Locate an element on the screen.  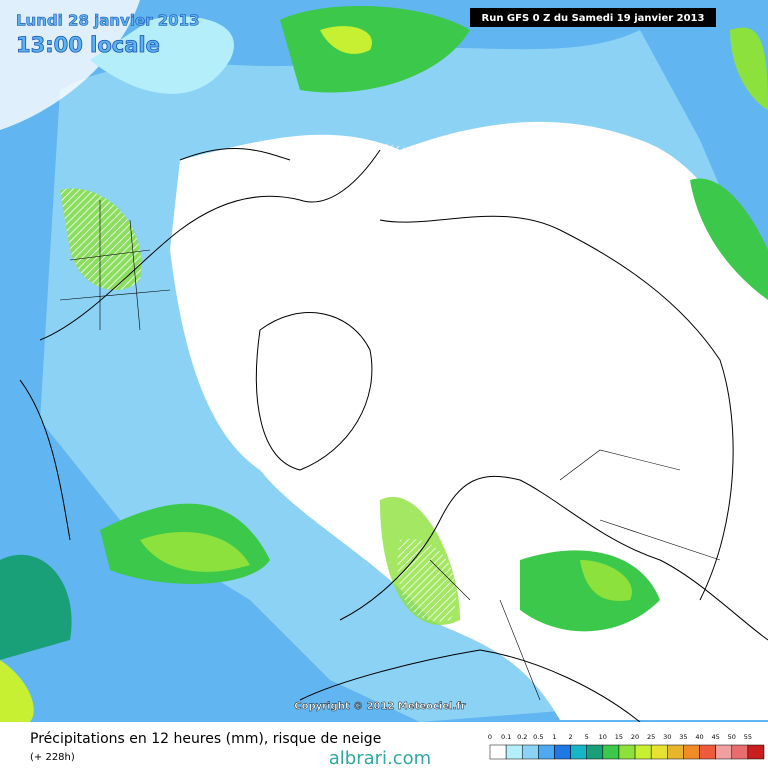
legend-label: 0.5 is located at coordinates (538, 737).